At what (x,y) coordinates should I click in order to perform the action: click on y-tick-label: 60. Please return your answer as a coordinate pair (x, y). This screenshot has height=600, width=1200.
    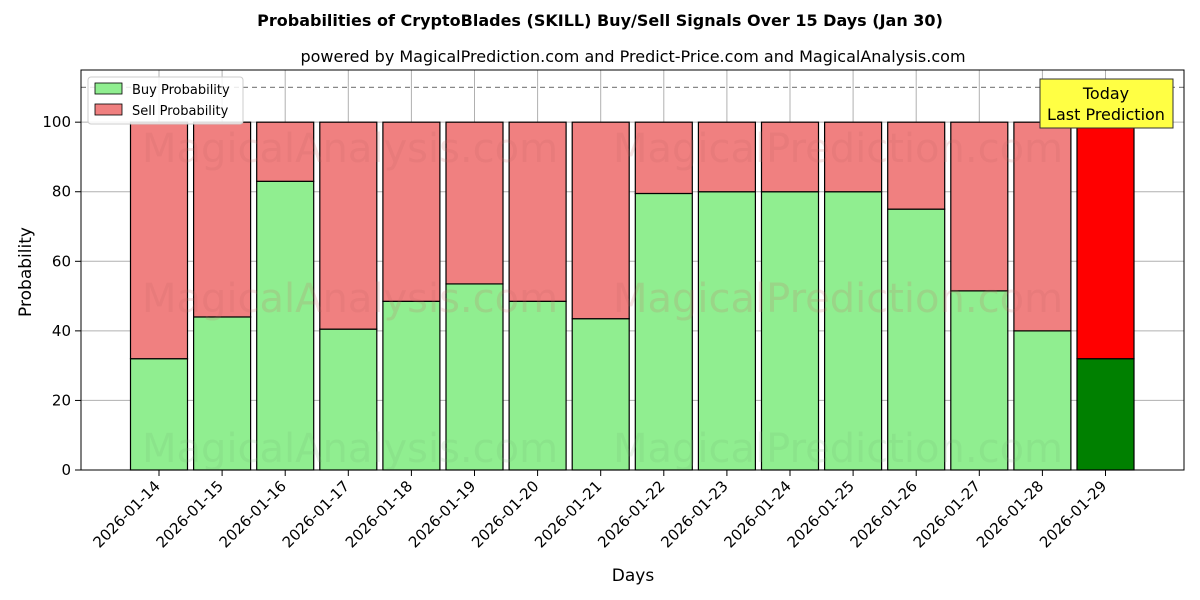
    Looking at the image, I should click on (61, 261).